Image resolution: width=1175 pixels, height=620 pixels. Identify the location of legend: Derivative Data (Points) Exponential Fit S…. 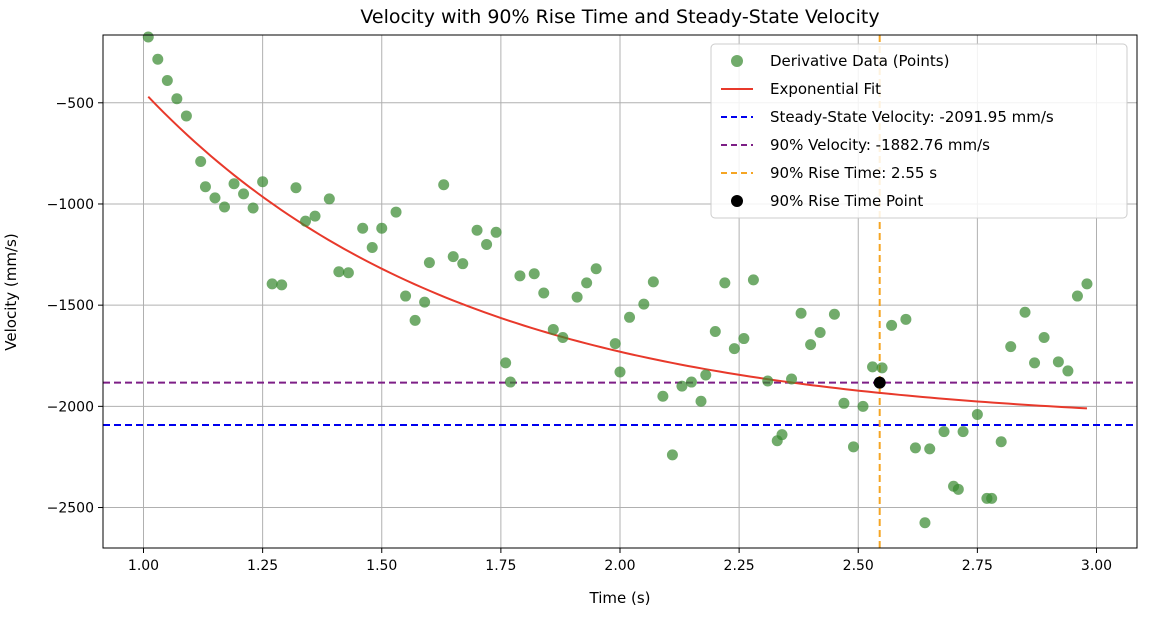
(919, 131).